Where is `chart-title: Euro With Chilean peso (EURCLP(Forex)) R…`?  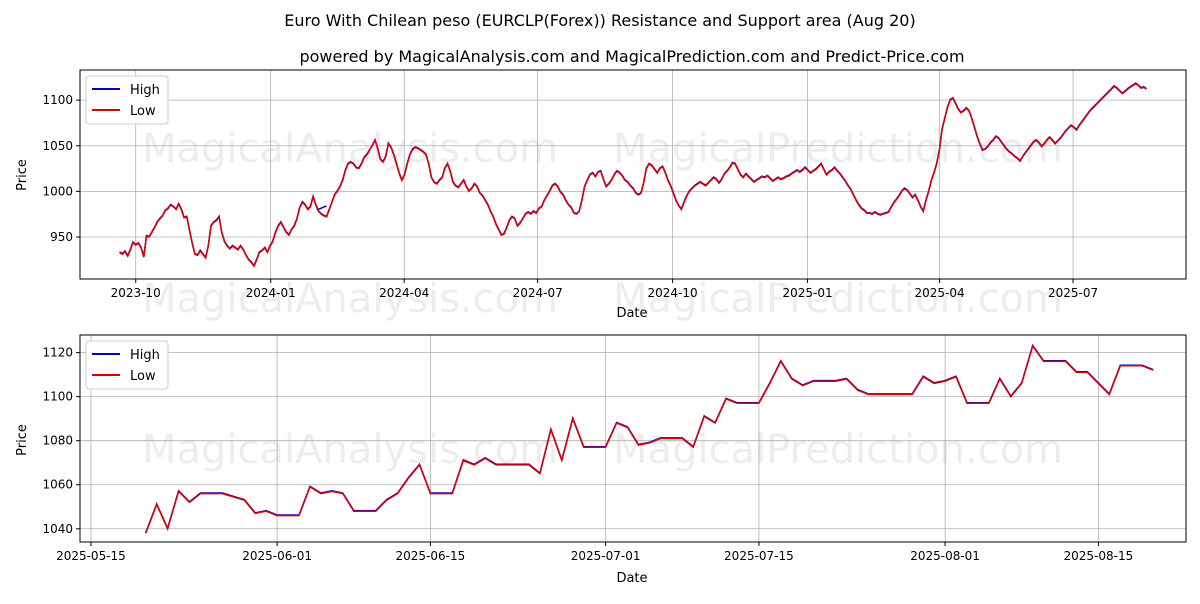
chart-title: Euro With Chilean peso (EURCLP(Forex)) R… is located at coordinates (599, 20).